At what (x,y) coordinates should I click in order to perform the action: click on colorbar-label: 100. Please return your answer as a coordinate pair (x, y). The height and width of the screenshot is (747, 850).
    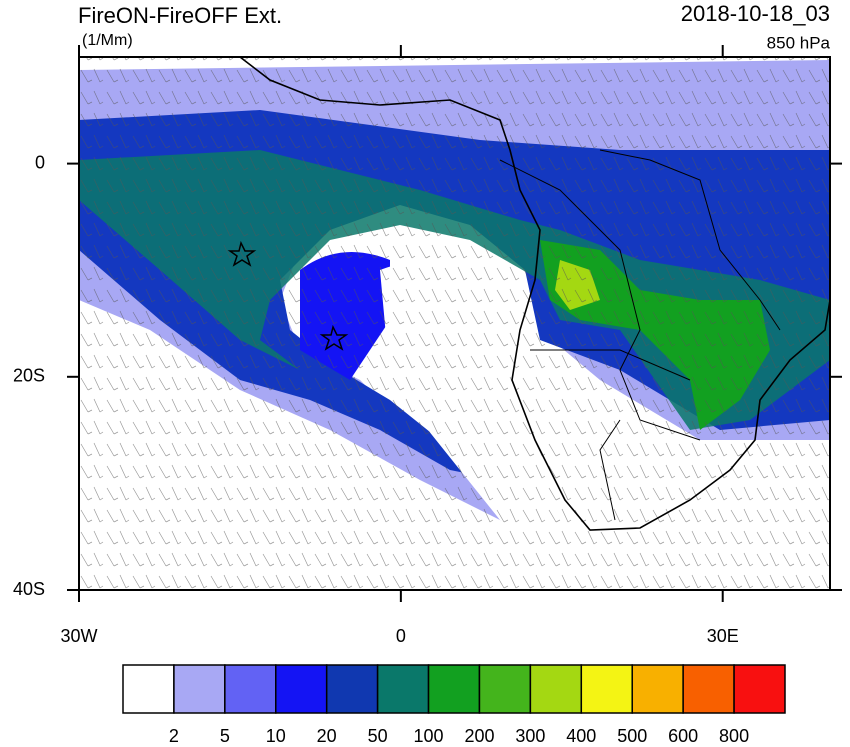
    Looking at the image, I should click on (429, 736).